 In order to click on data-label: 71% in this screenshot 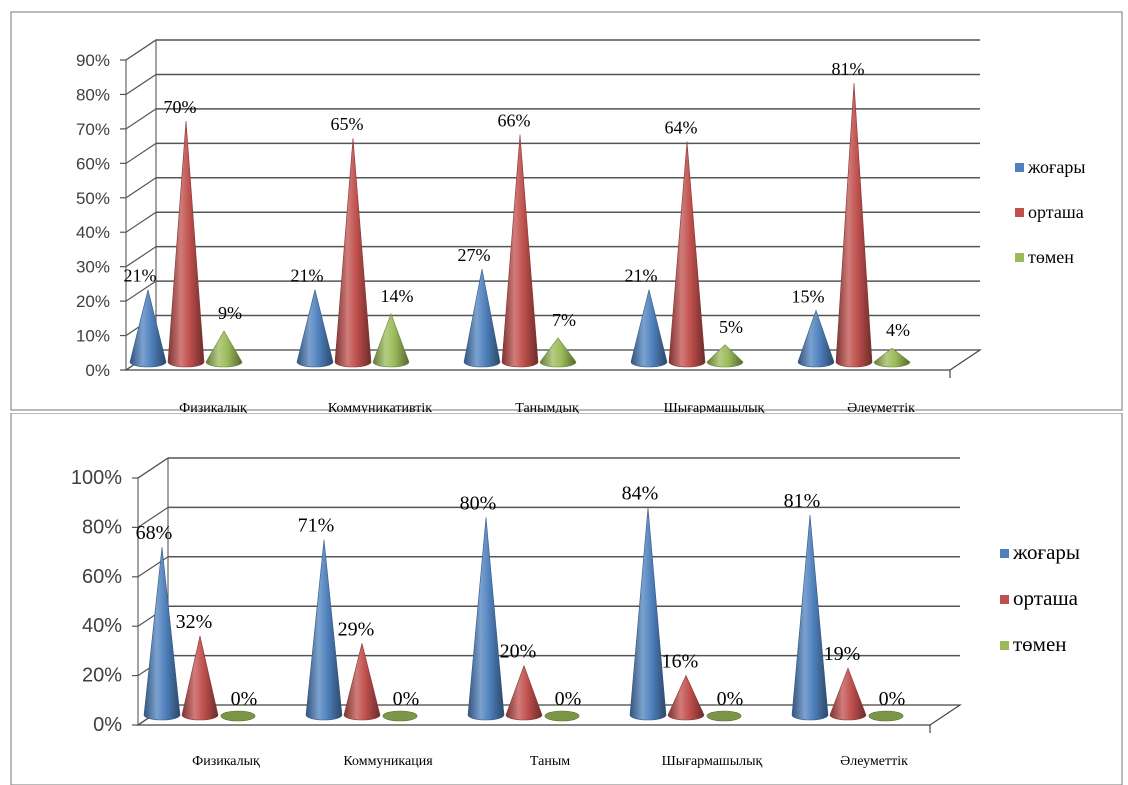, I will do `click(316, 526)`.